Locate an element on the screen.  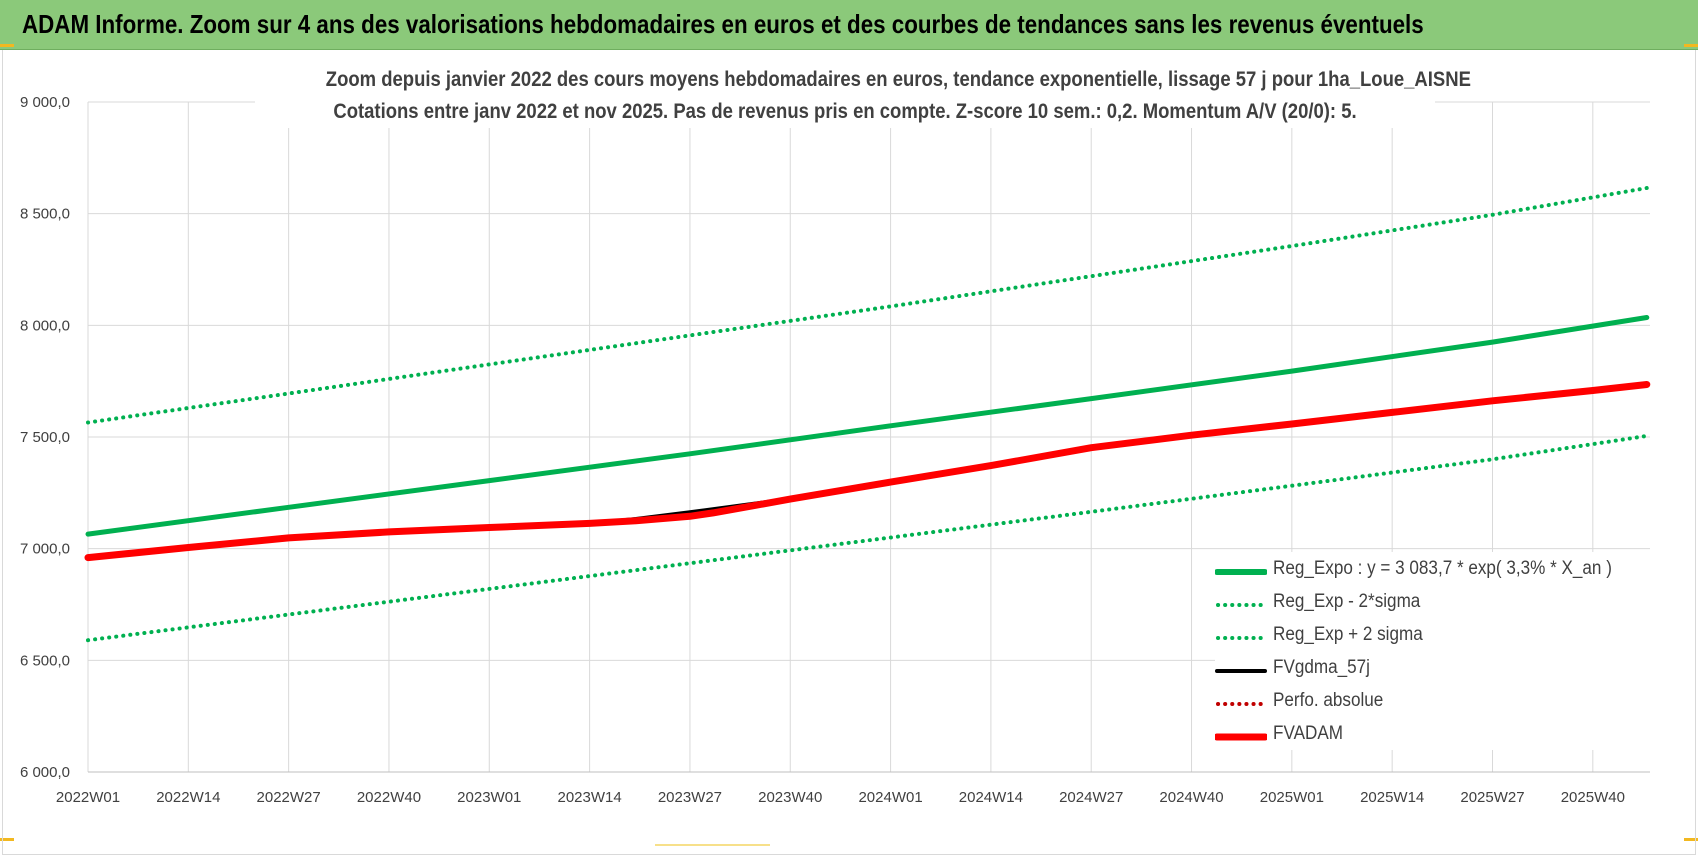
legend-label: Reg_Exp + 2 sigma is located at coordinates (1348, 634).